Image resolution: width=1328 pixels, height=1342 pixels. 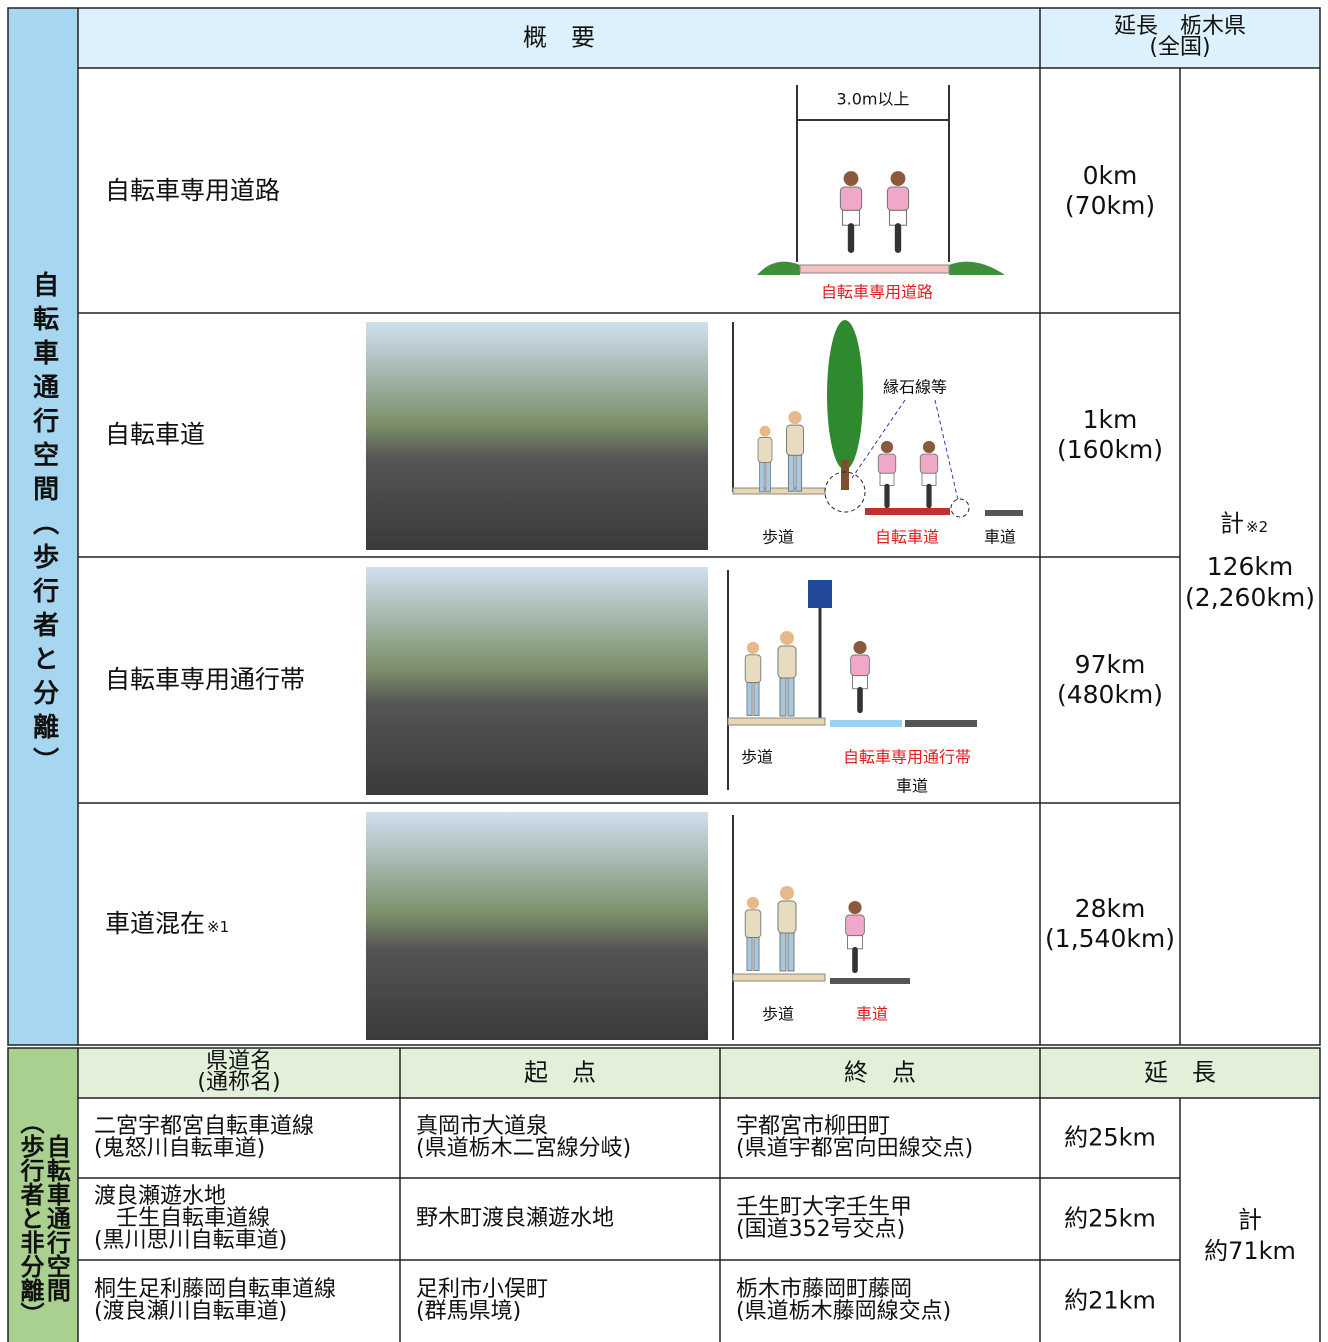 What do you see at coordinates (1250, 582) in the screenshot?
I see `total-lines: 126km (2,260km)` at bounding box center [1250, 582].